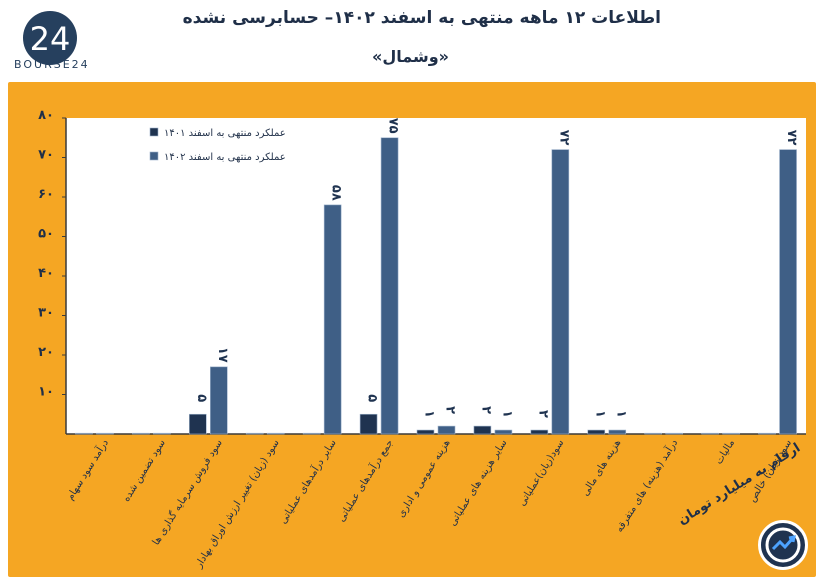 Image resolution: width=821 pixels, height=582 pixels. I want to click on y-tick-label: ۱۰, so click(46, 392).